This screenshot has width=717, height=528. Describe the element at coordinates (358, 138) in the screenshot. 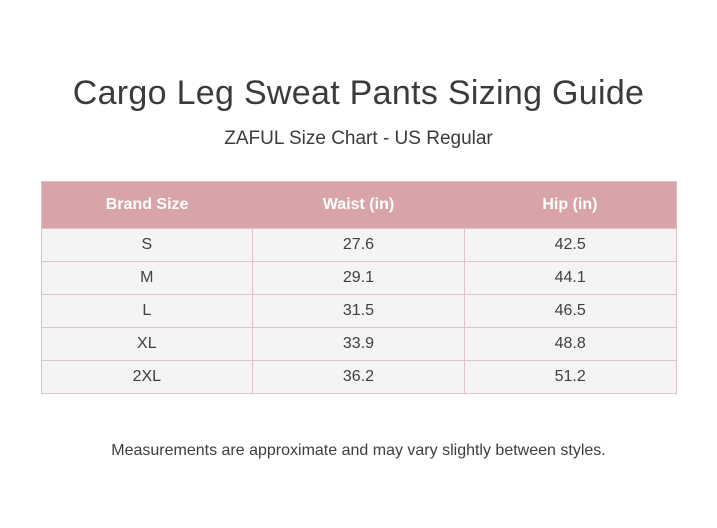

I see `page-subtitle: ZAFUL Size Chart - US Regular` at that location.